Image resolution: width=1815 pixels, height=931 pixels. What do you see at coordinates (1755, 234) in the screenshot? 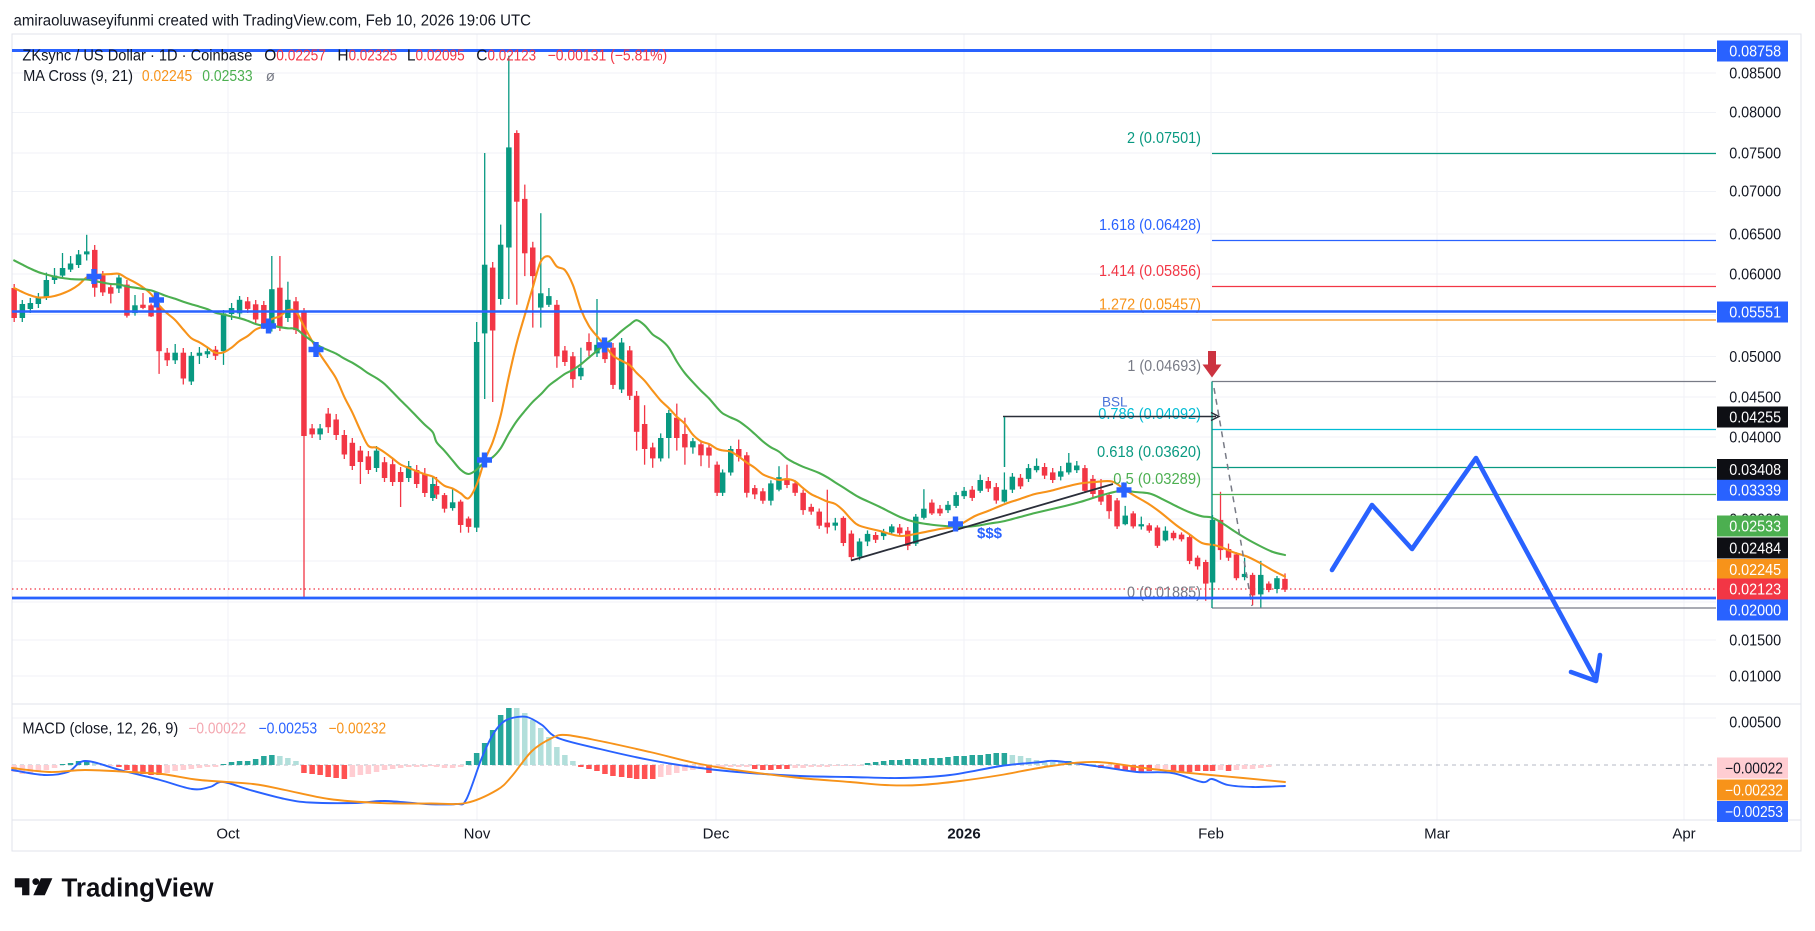
I see `svg-text: 0.06500` at bounding box center [1755, 234].